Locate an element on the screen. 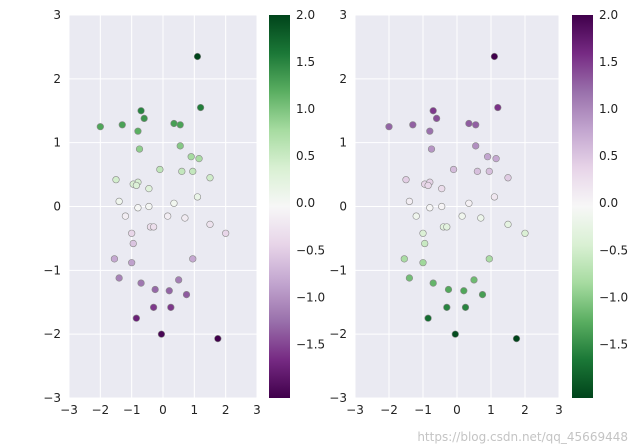 Image resolution: width=636 pixels, height=448 pixels. colorbar-tick-label: 0.0 is located at coordinates (608, 203).